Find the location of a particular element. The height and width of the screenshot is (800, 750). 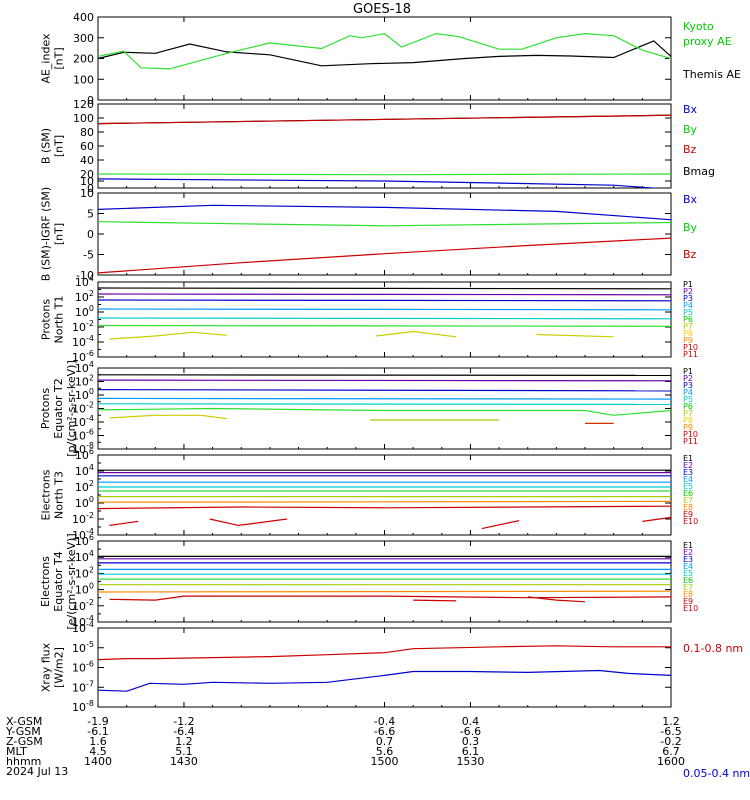

y-tick-exponent: -6 is located at coordinates (90, 664).